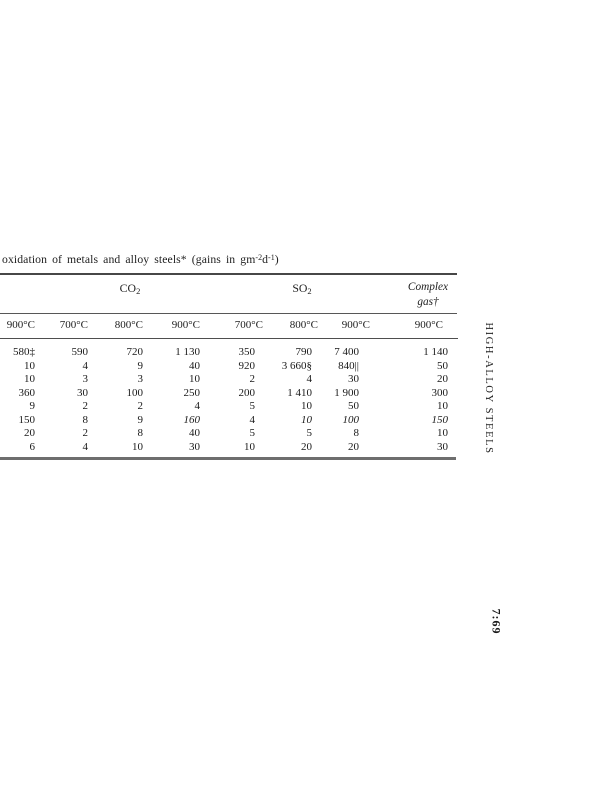 The image size is (616, 800). I want to click on table-cell: 160, so click(192, 419).